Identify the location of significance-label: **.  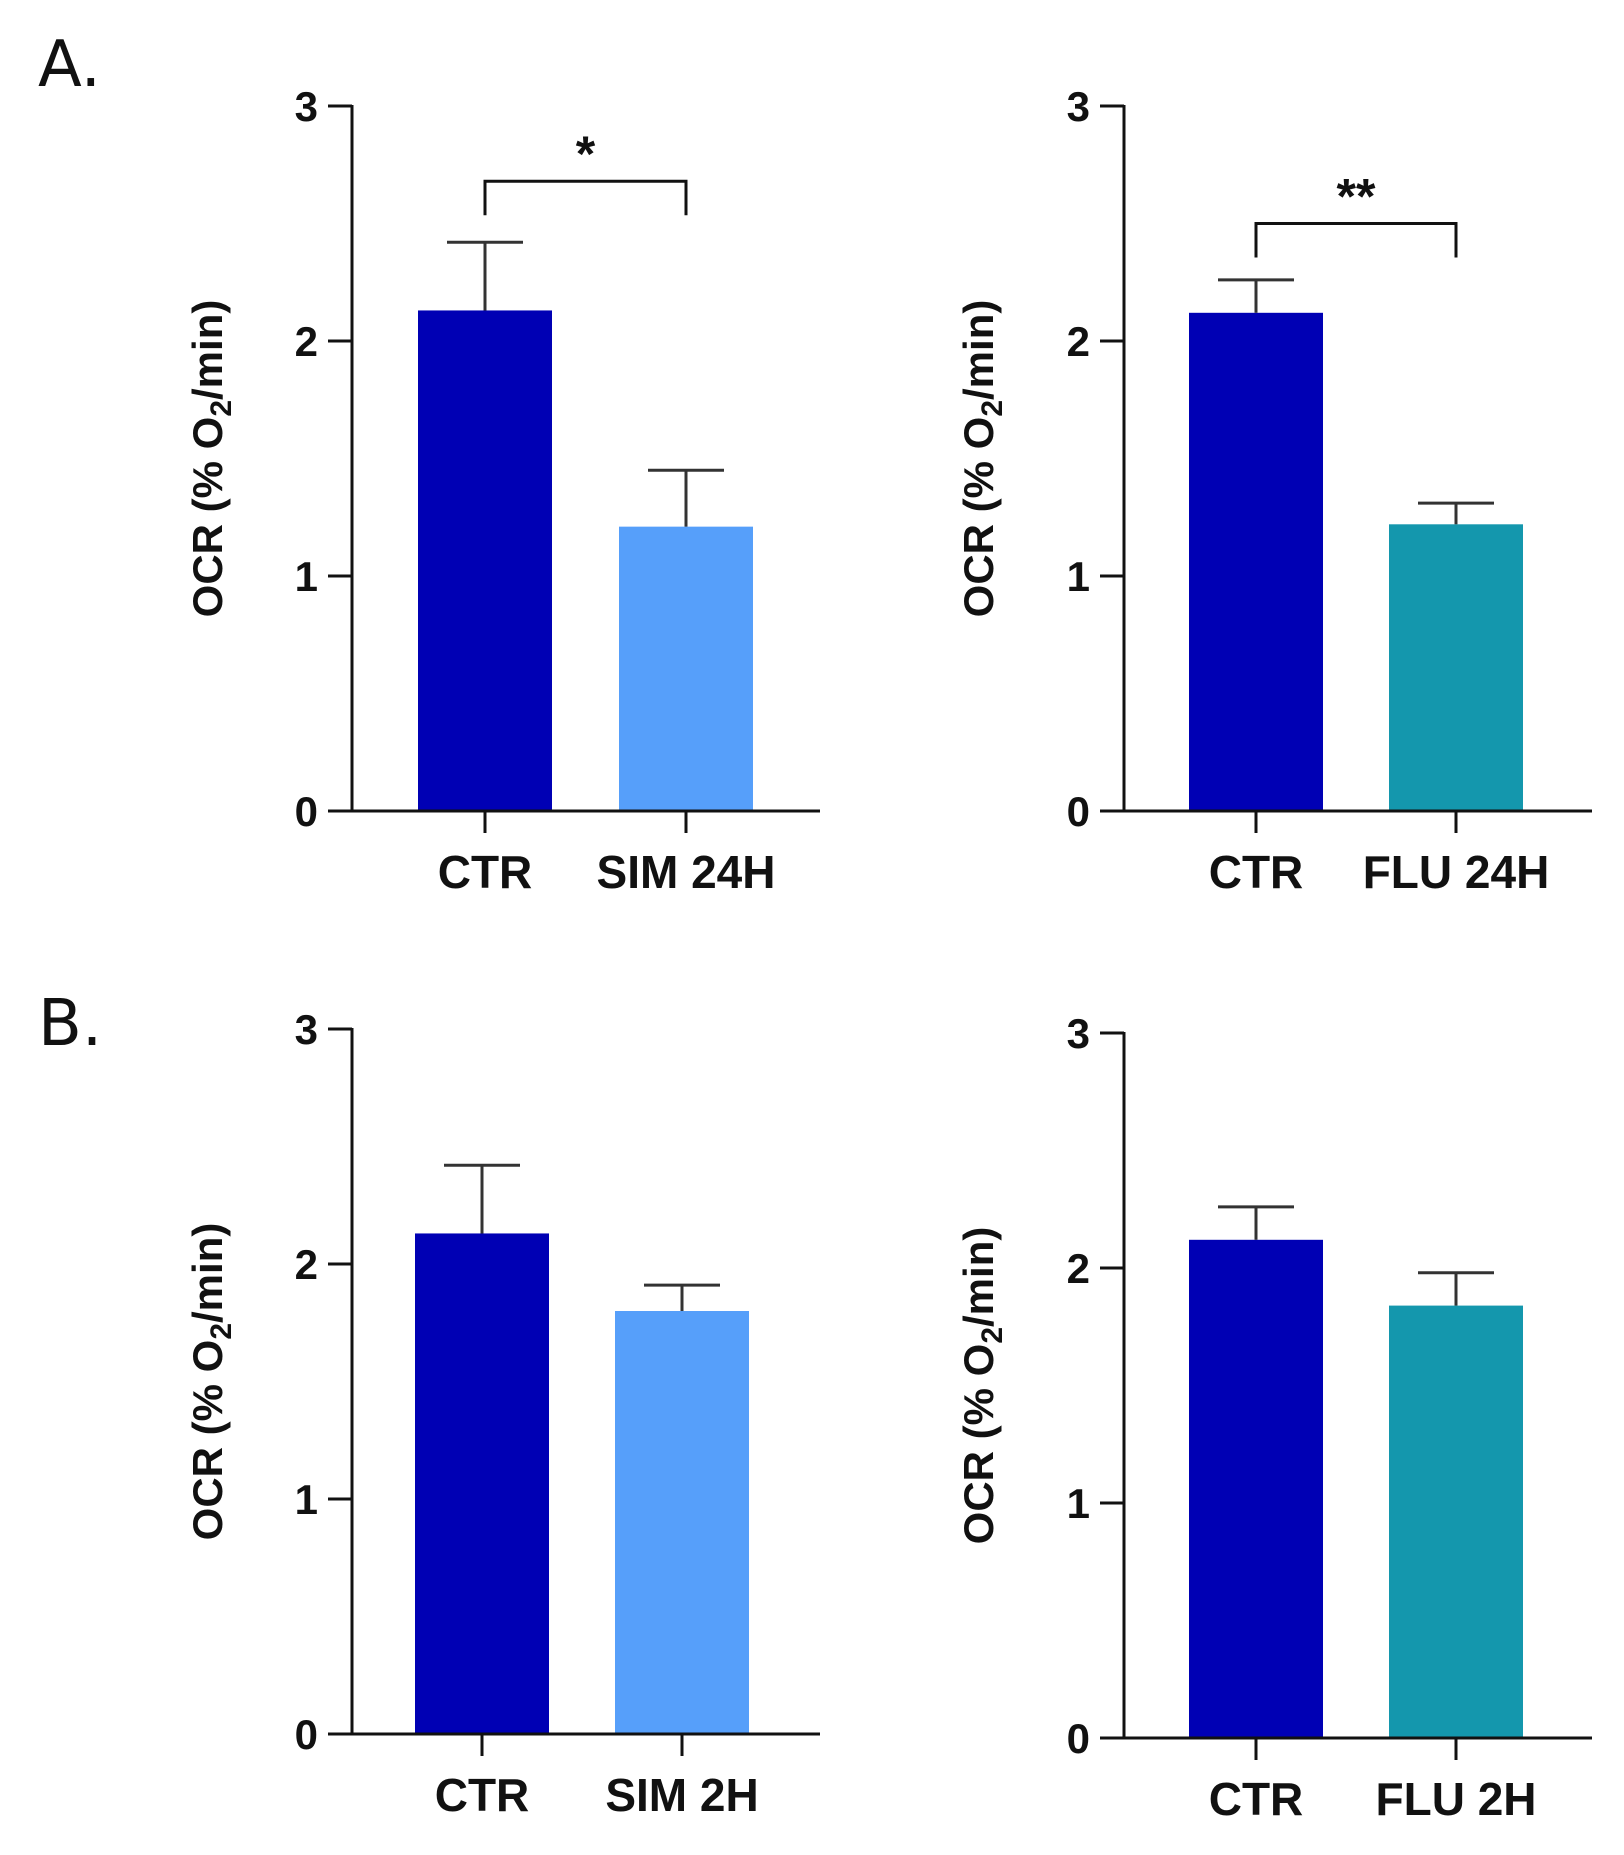
(1356, 197).